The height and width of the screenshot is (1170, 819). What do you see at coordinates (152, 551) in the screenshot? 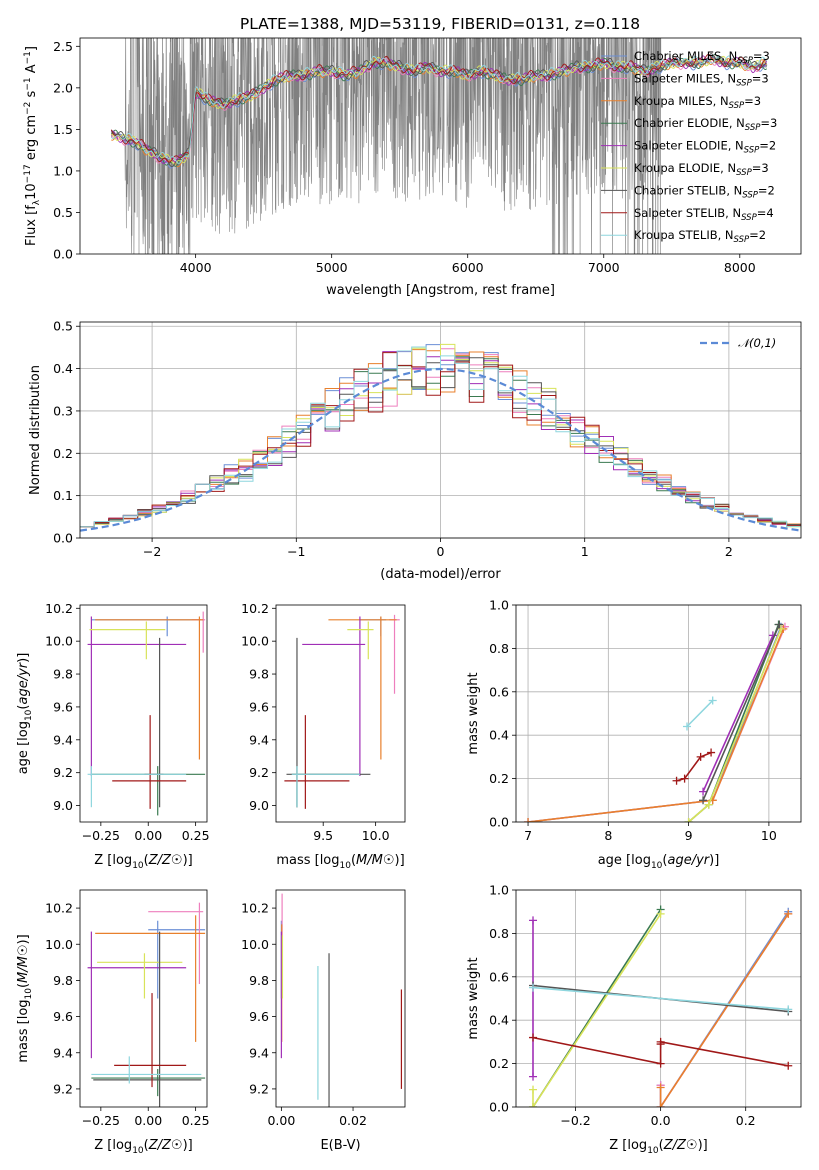
I see `x-tick-label: −2` at bounding box center [152, 551].